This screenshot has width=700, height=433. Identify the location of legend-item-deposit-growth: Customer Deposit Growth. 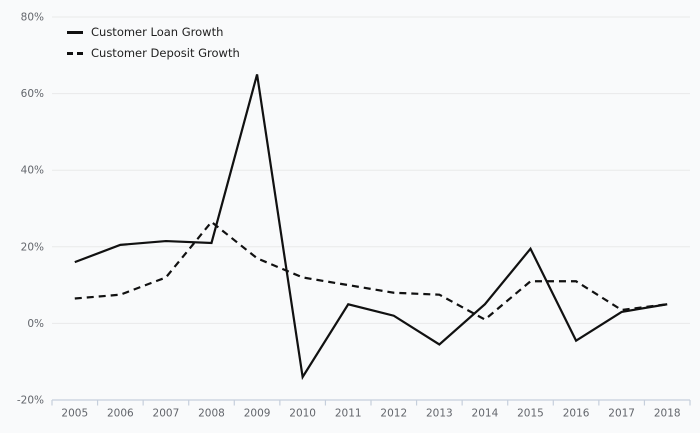
(153, 53).